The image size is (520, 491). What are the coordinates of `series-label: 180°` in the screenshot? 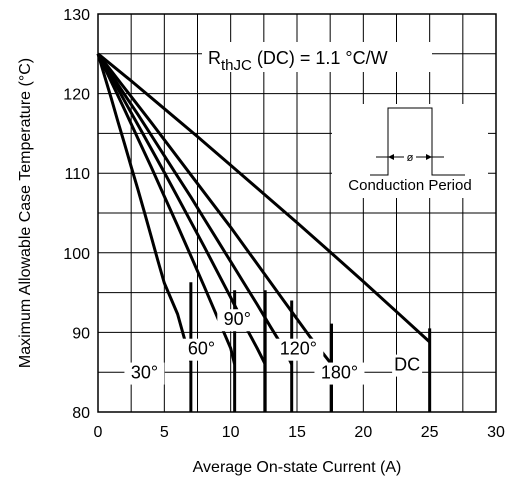 It's located at (339, 373).